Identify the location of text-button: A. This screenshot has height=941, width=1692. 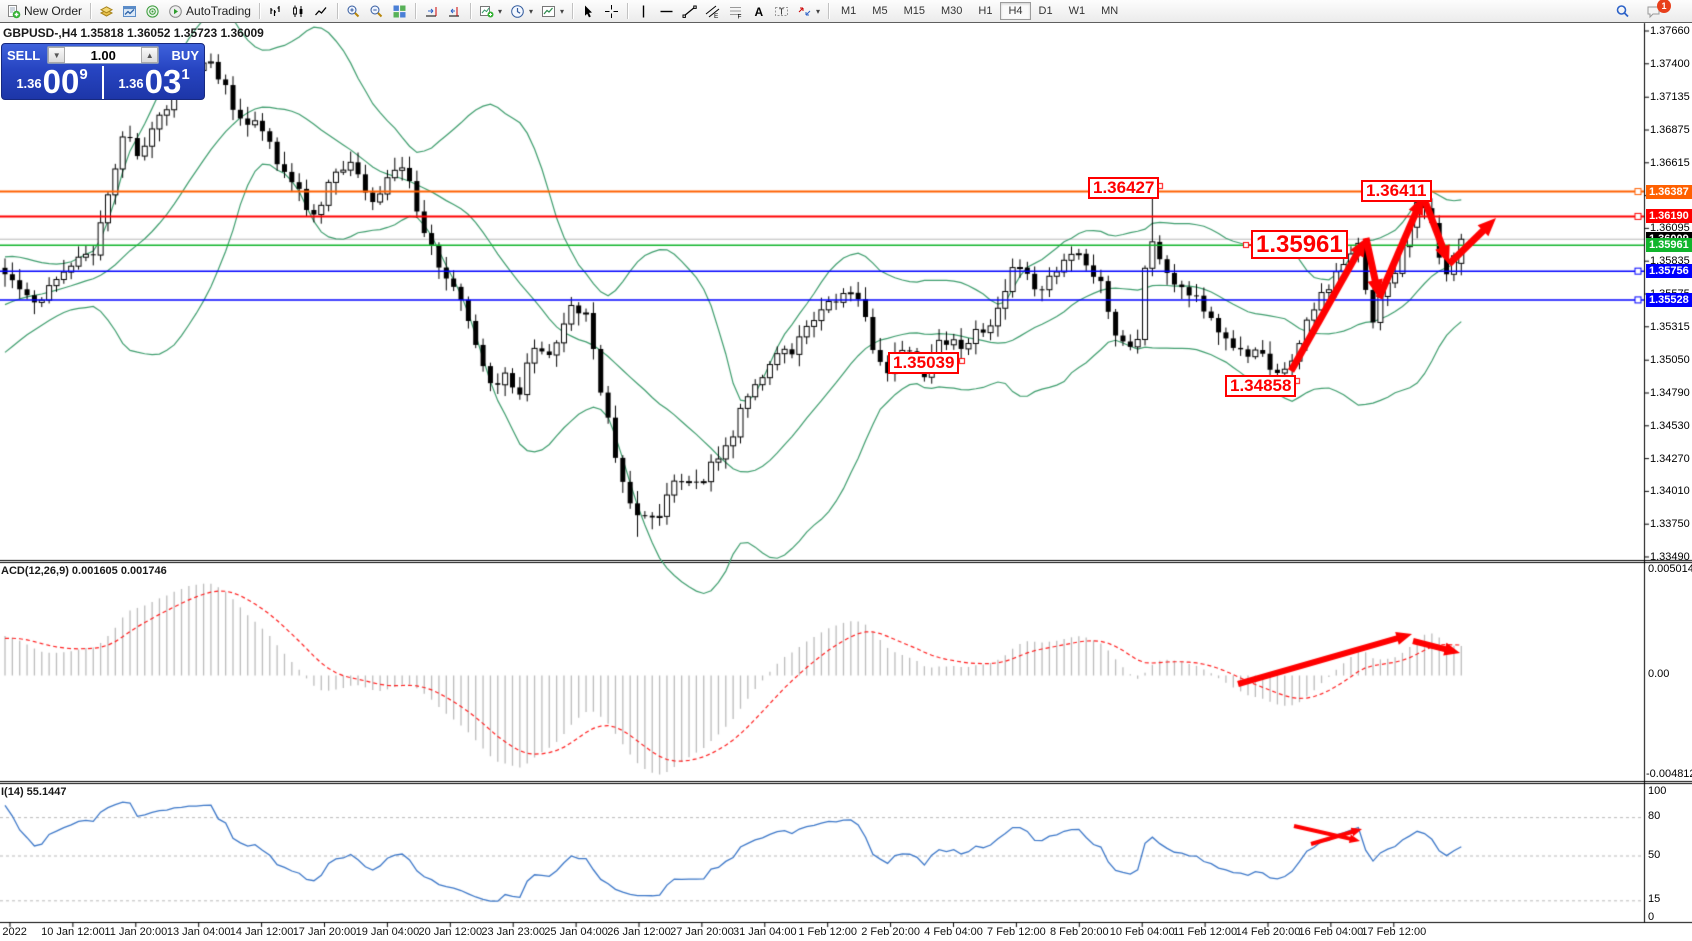
(758, 11).